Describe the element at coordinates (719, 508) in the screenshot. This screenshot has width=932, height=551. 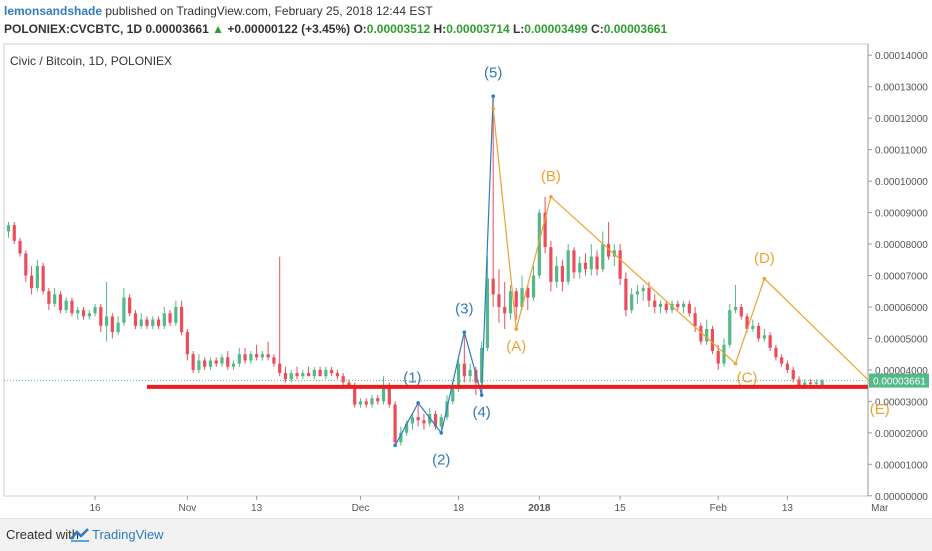
I see `x-tick-label: Feb` at that location.